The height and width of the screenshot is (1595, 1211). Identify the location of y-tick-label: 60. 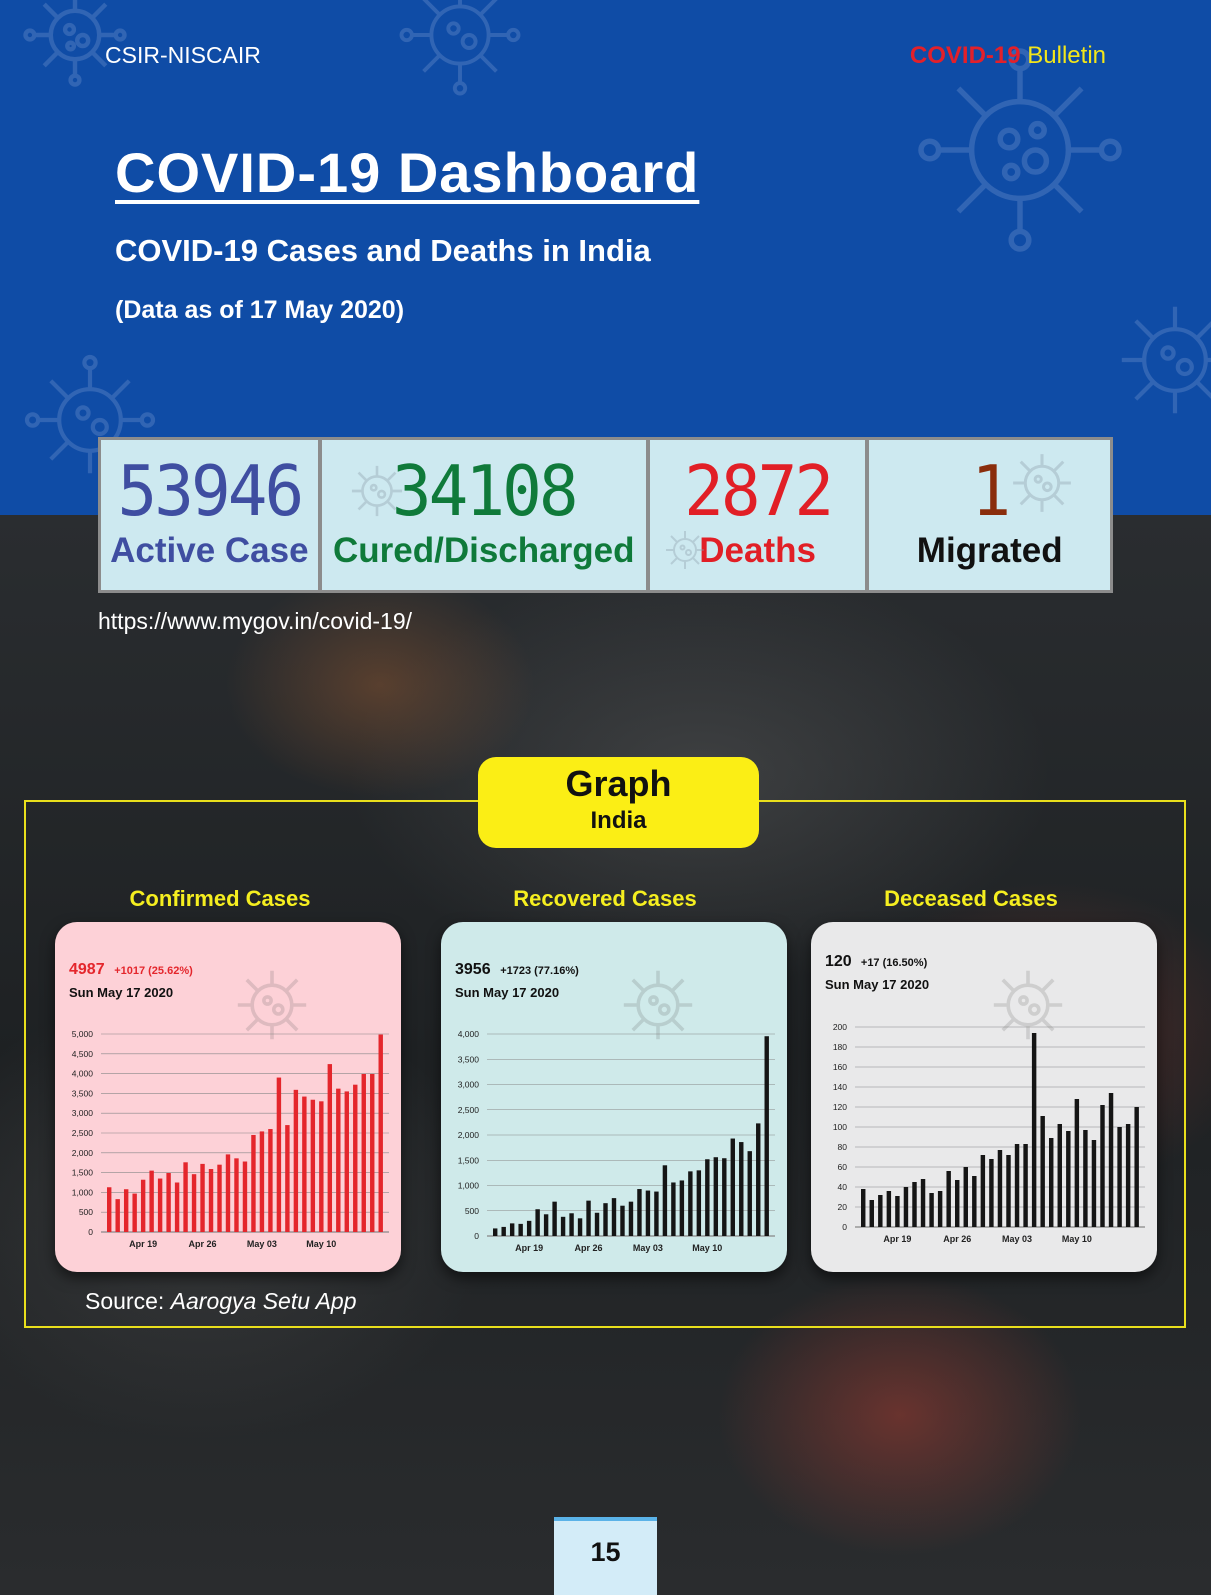
(843, 1167).